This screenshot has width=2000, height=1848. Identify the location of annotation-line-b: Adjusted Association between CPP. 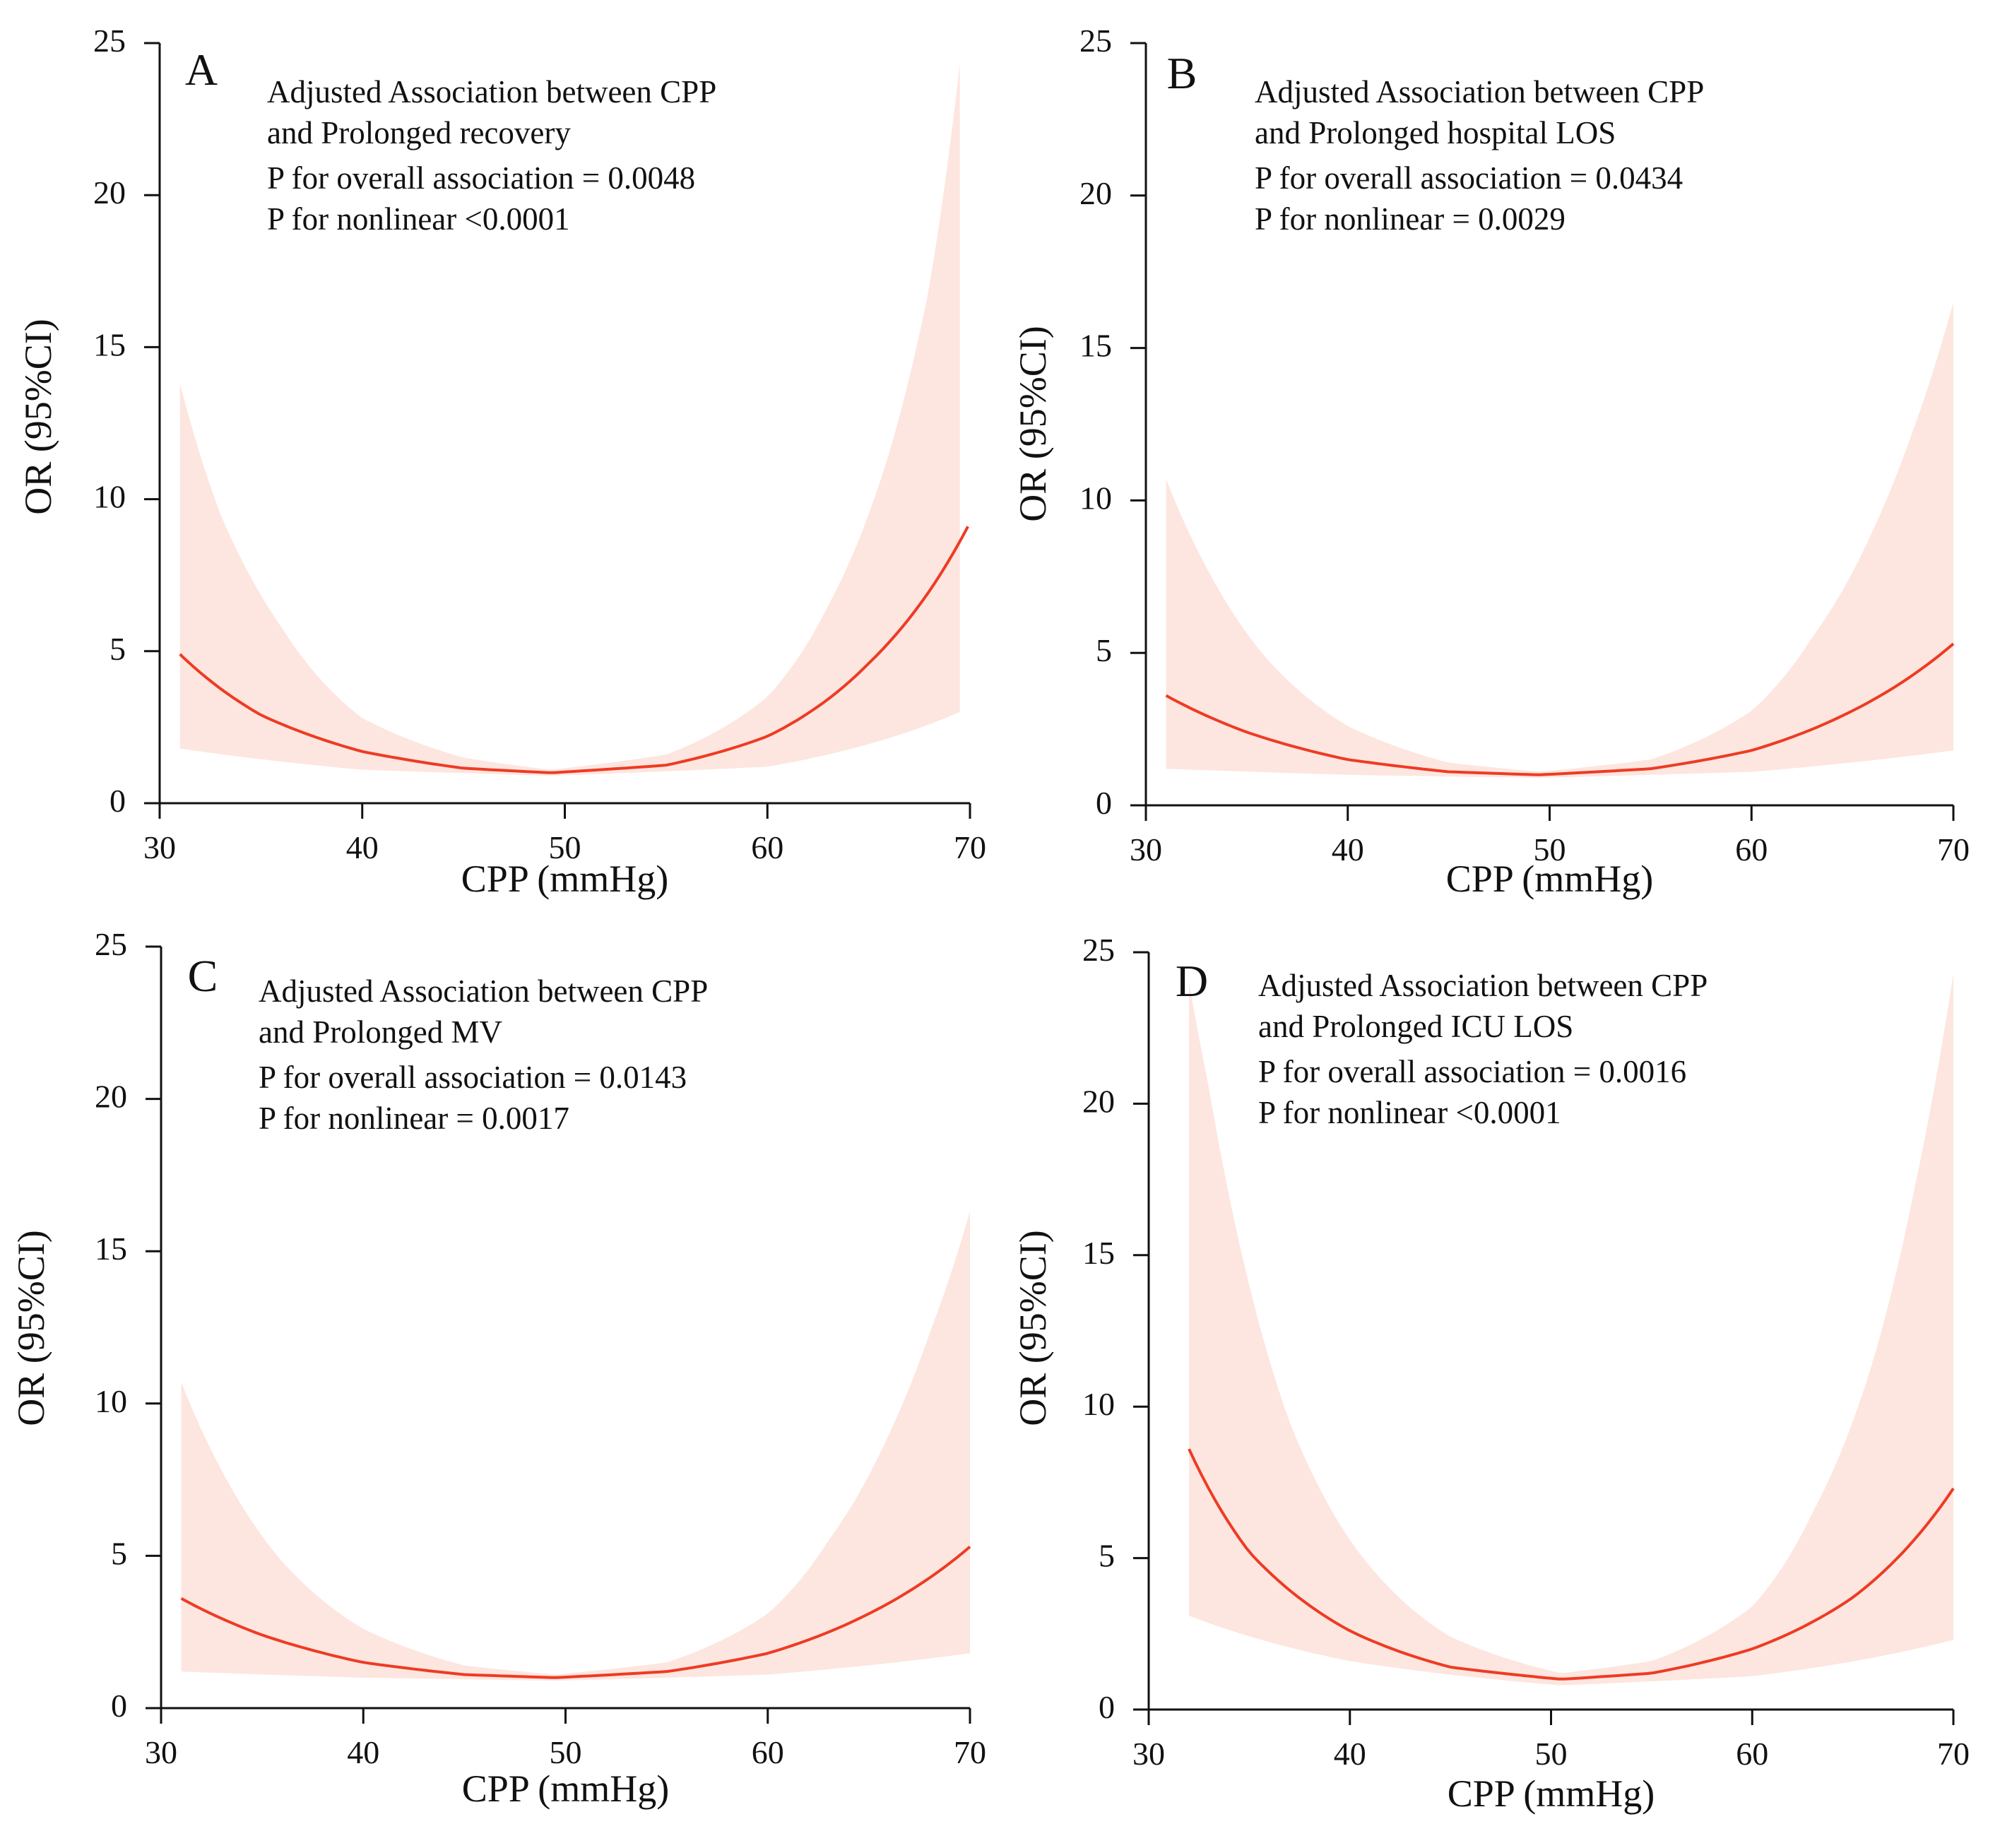
(1479, 91).